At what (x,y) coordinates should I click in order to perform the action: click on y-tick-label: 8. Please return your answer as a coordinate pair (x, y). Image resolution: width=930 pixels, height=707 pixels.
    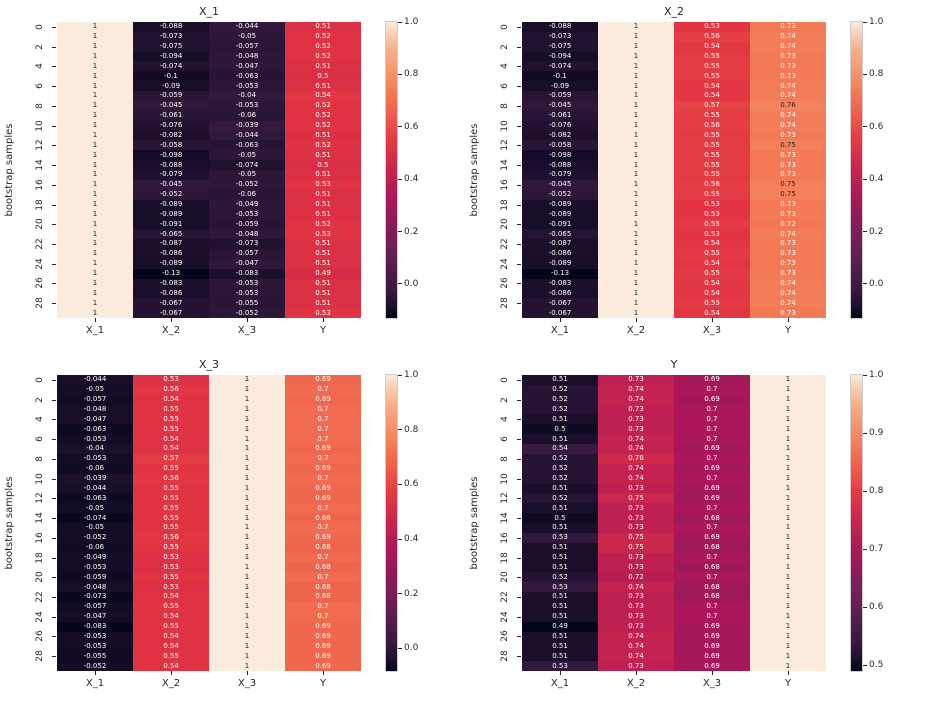
    Looking at the image, I should click on (505, 459).